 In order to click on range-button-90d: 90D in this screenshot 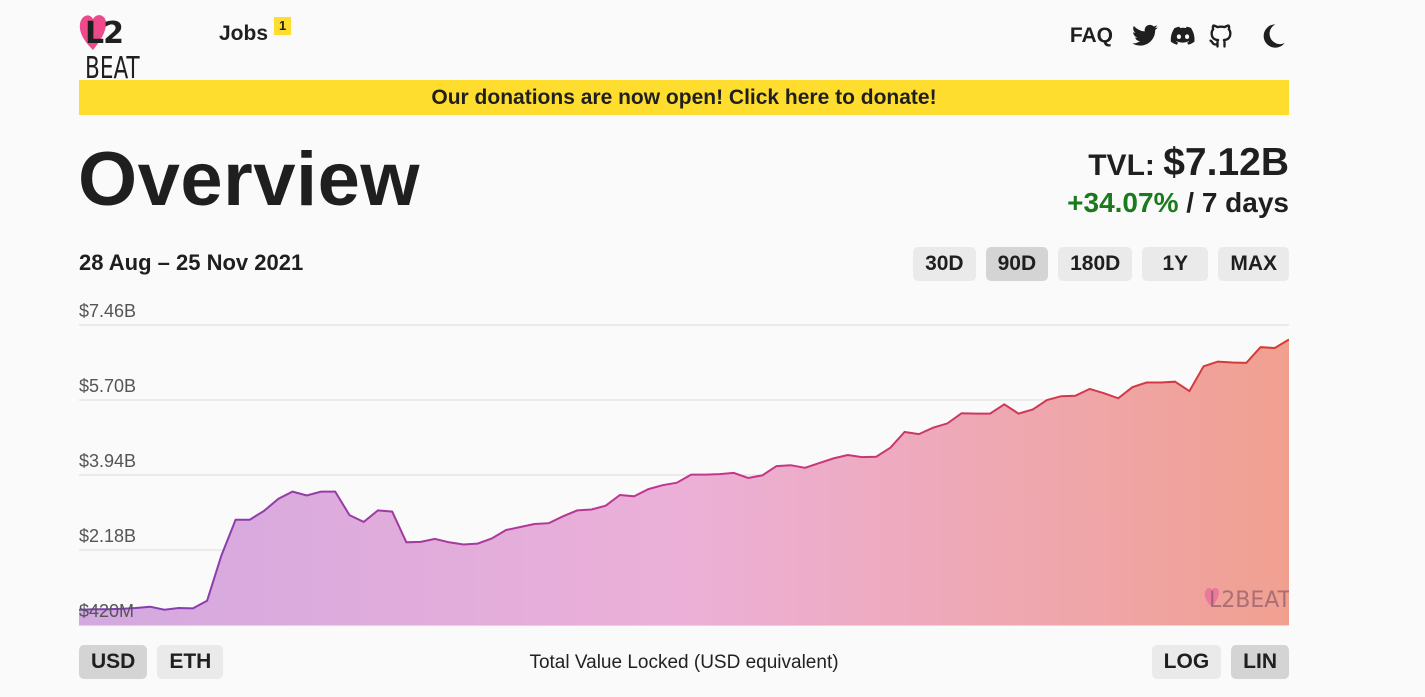, I will do `click(1017, 264)`.